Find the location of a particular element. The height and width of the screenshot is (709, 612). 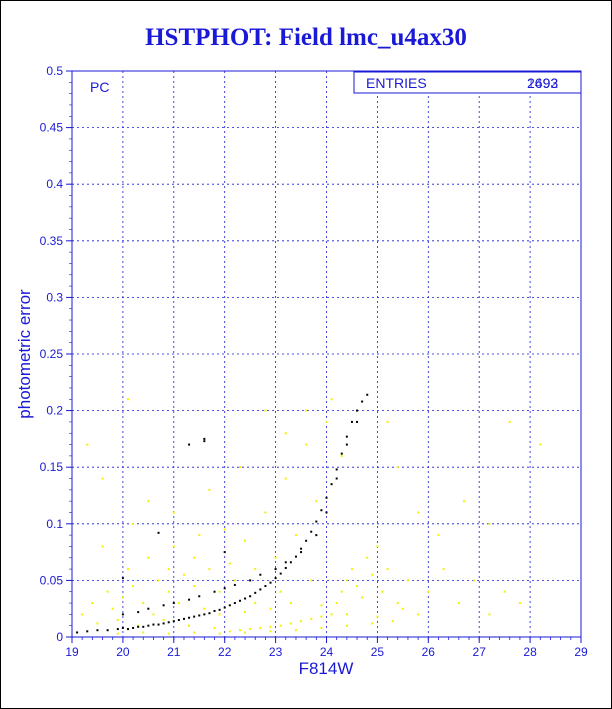

y-tick-label: 0 is located at coordinates (59, 637).